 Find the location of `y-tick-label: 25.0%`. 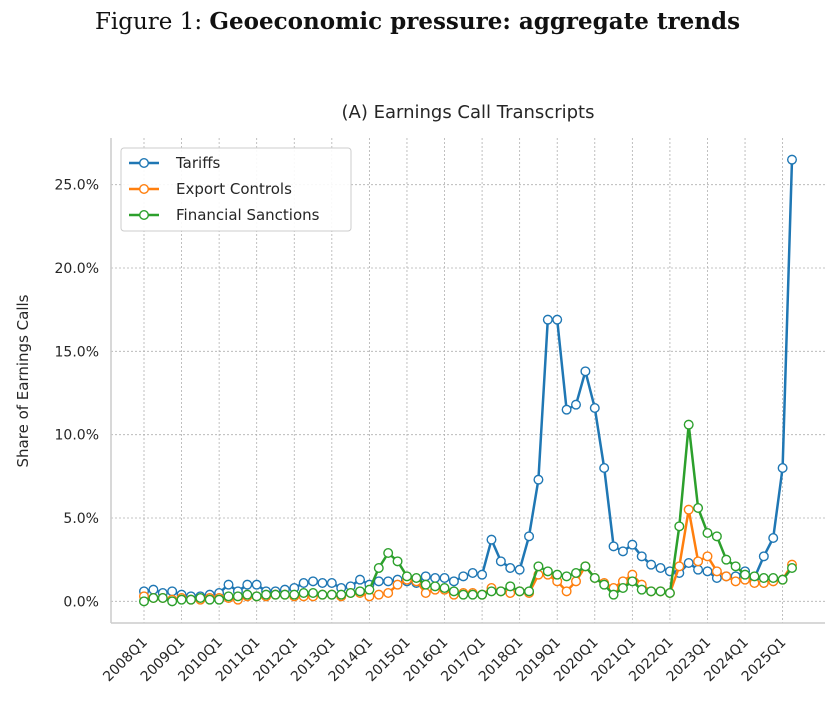

y-tick-label: 25.0% is located at coordinates (77, 186).